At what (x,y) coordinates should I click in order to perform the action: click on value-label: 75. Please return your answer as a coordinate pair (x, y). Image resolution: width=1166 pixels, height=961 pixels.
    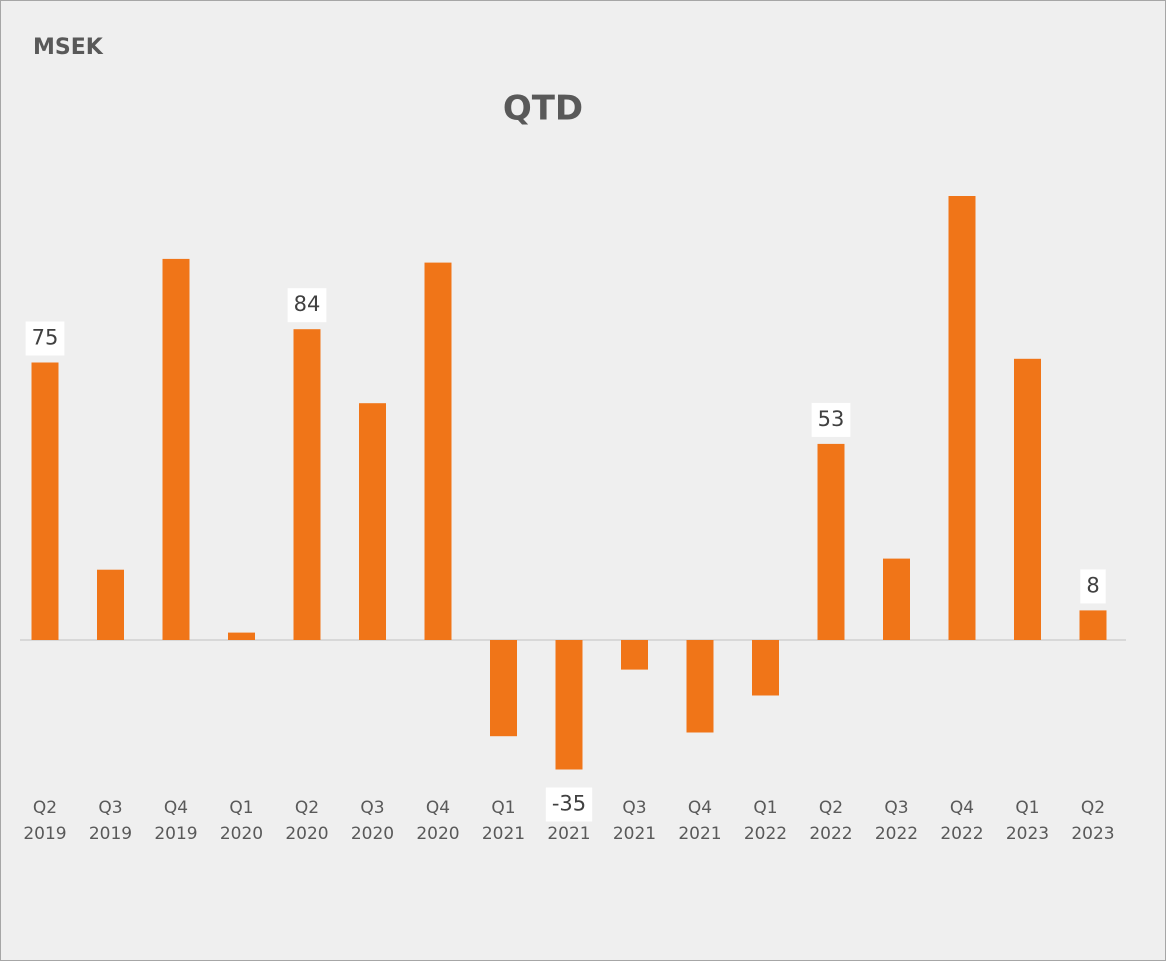
    Looking at the image, I should click on (45, 338).